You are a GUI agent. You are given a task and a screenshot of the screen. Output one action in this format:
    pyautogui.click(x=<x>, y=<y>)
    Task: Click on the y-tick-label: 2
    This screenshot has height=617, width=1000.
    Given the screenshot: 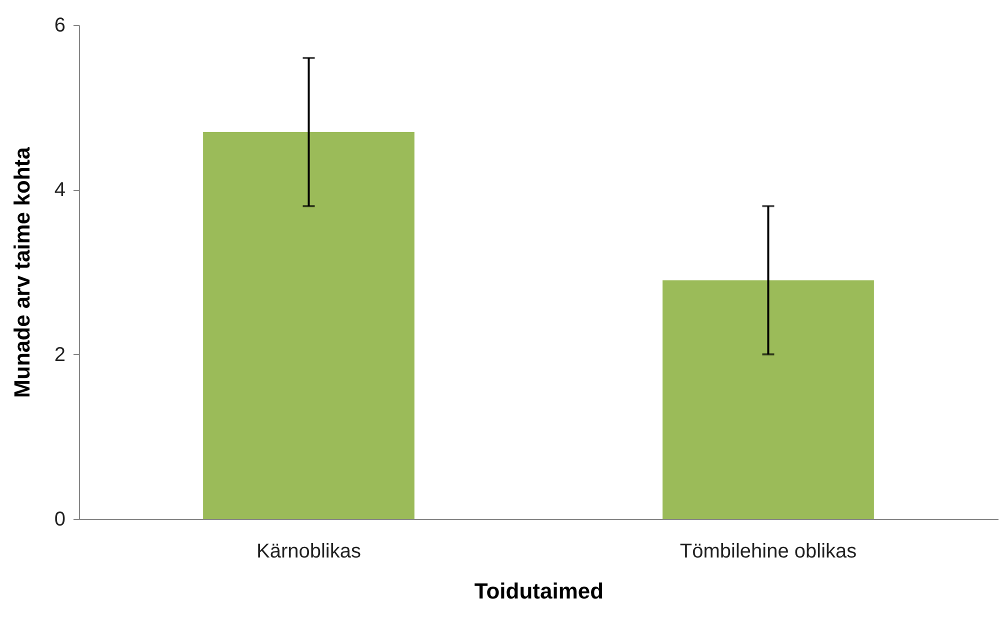 What is the action you would take?
    pyautogui.click(x=60, y=355)
    